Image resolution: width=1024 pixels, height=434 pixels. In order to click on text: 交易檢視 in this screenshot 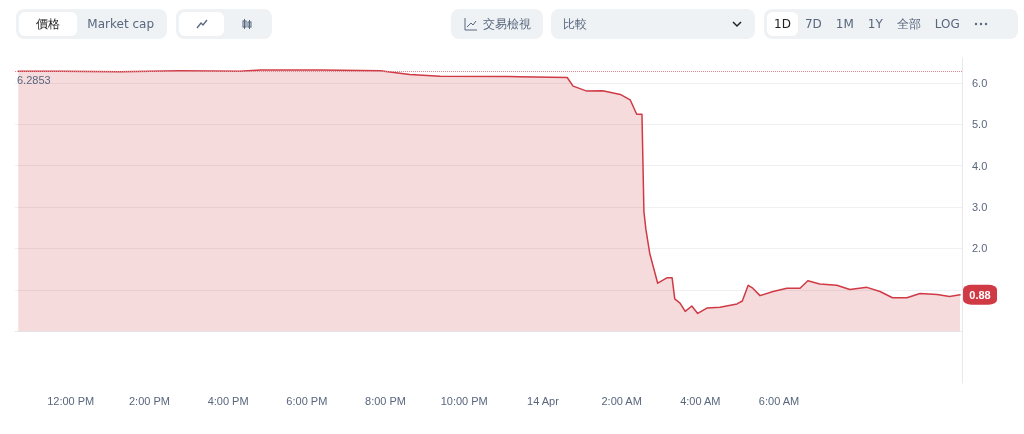, I will do `click(507, 24)`.